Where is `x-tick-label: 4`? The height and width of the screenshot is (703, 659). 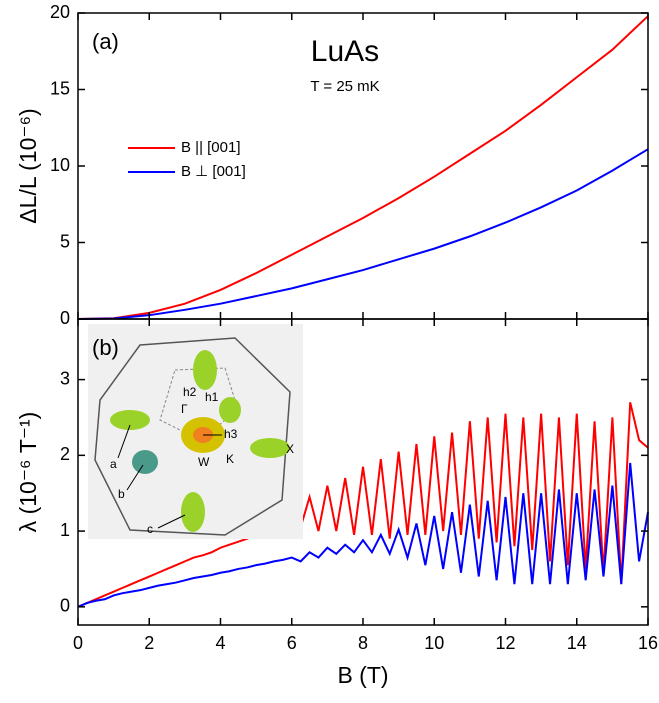
x-tick-label: 4 is located at coordinates (220, 643).